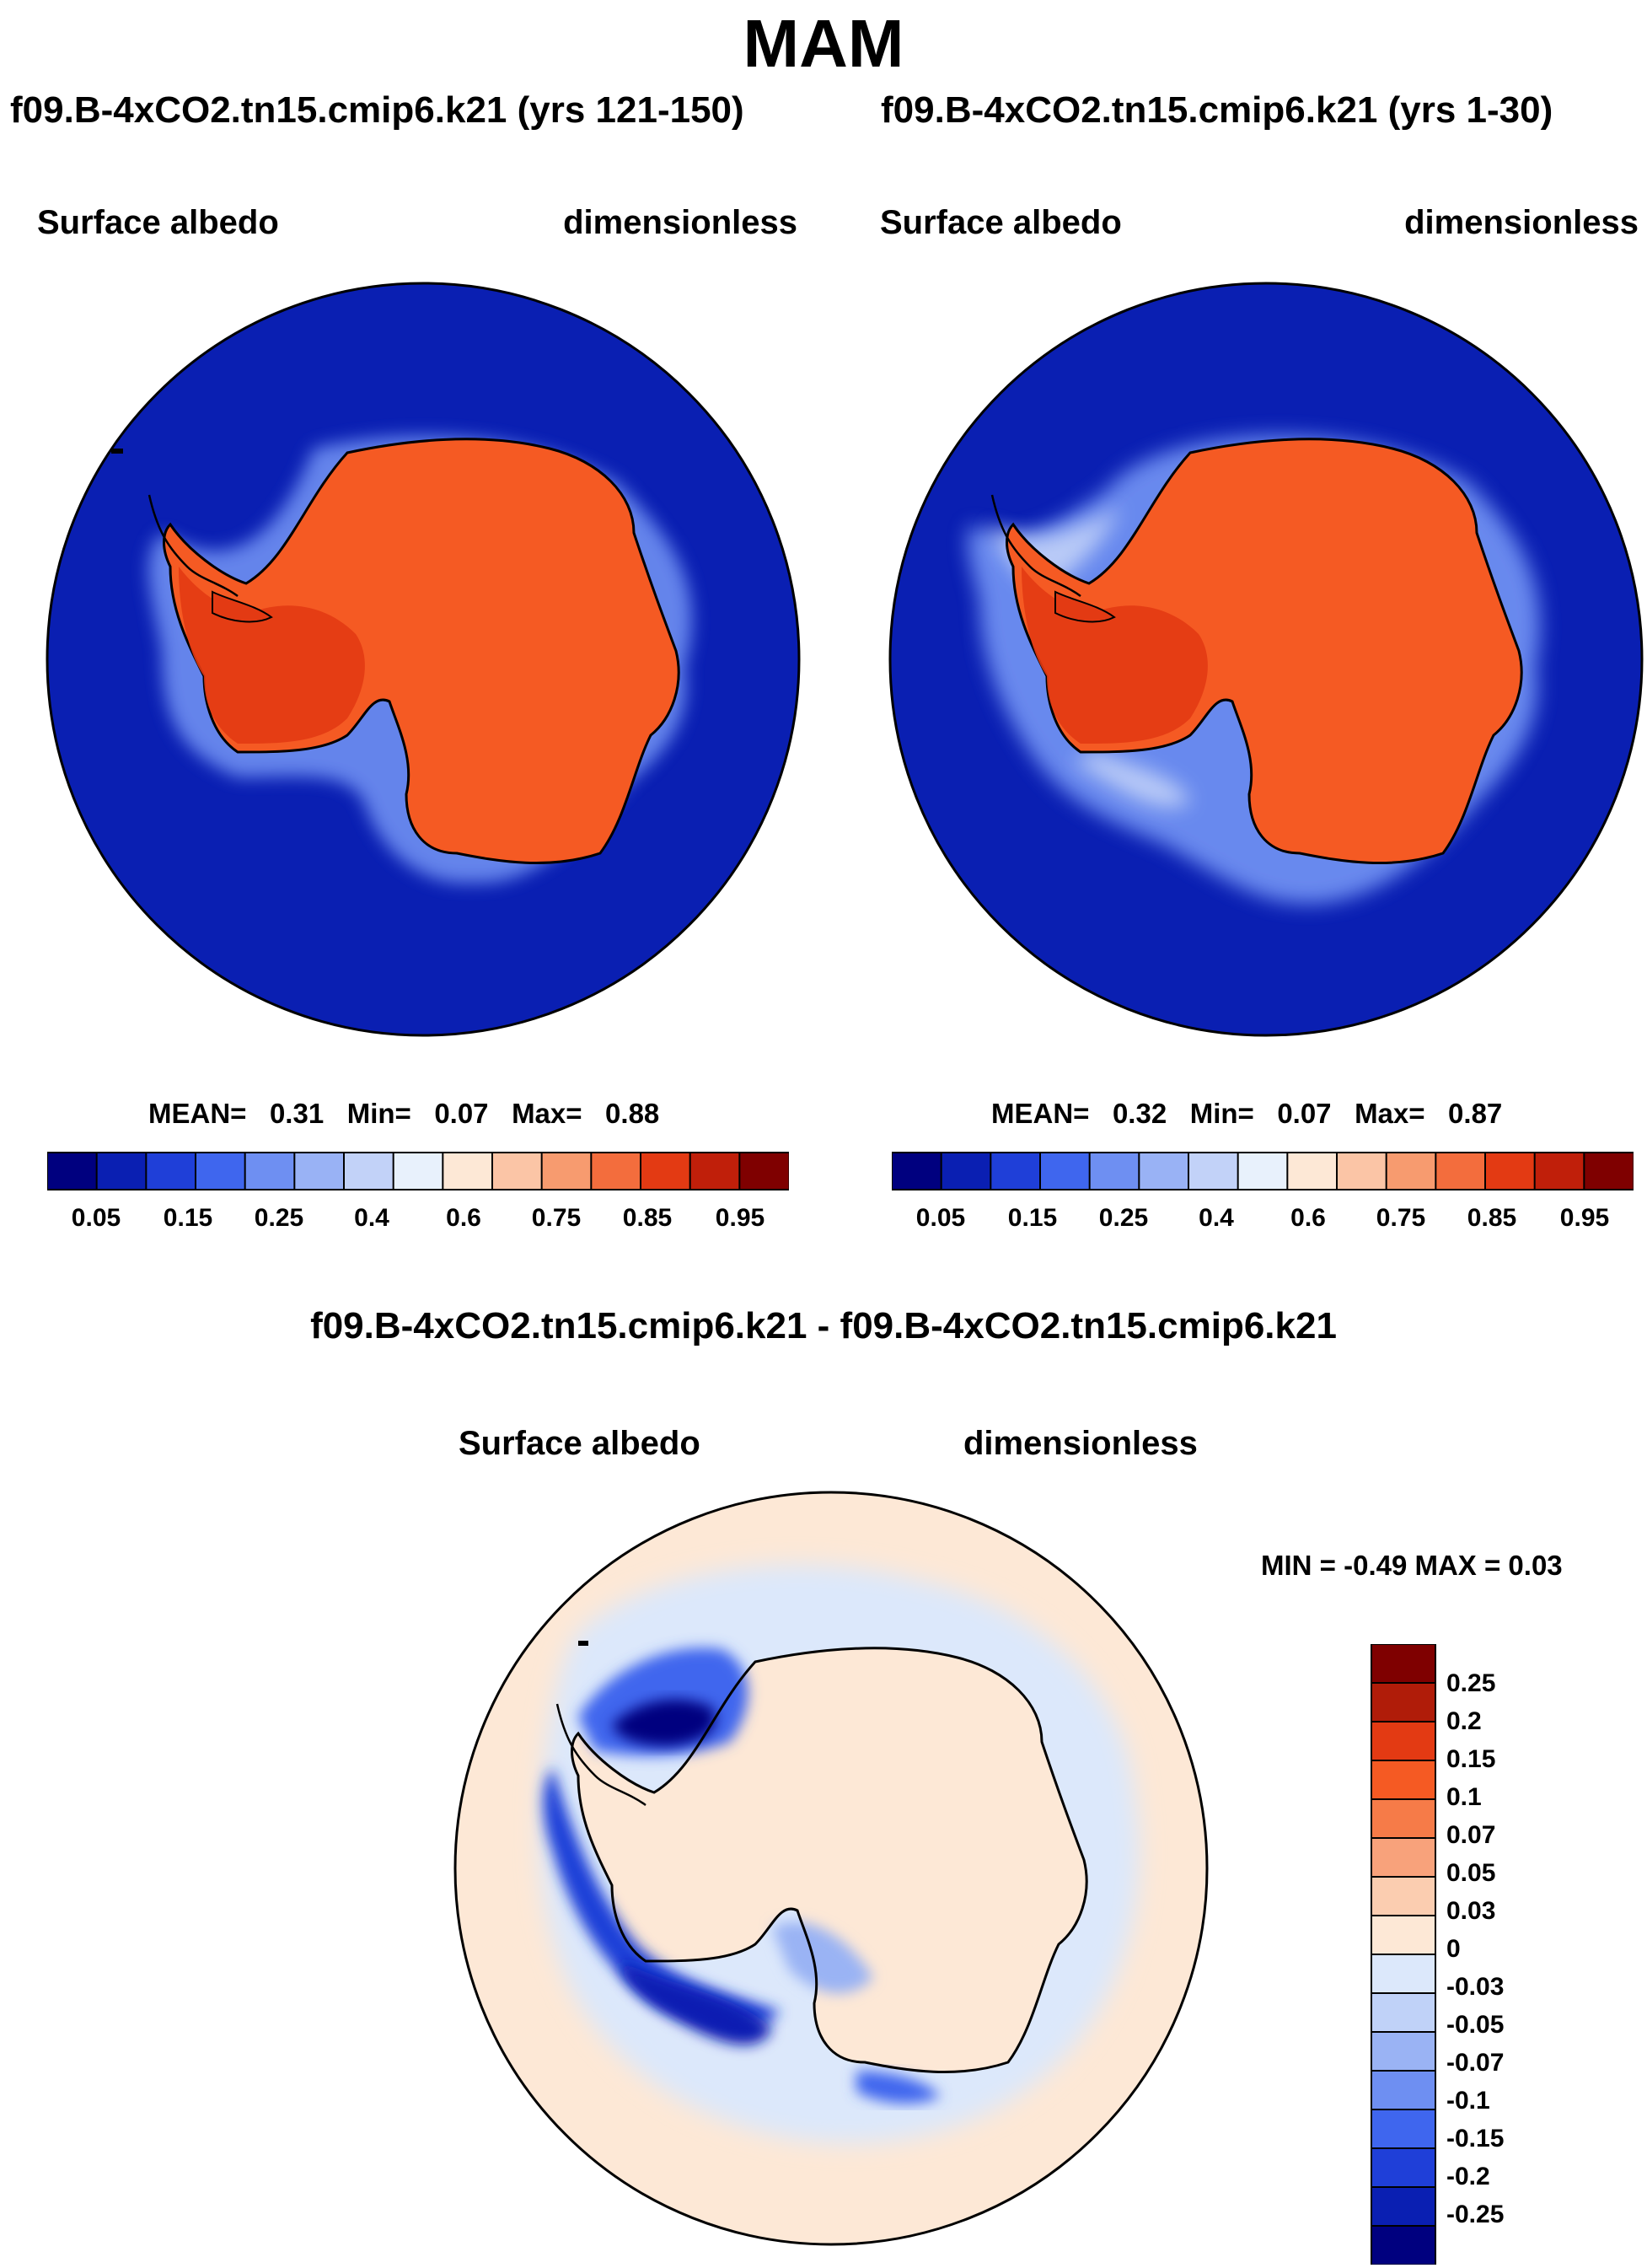 This screenshot has height=2268, width=1647. Describe the element at coordinates (1468, 2176) in the screenshot. I see `diff-tick: -0.2` at that location.